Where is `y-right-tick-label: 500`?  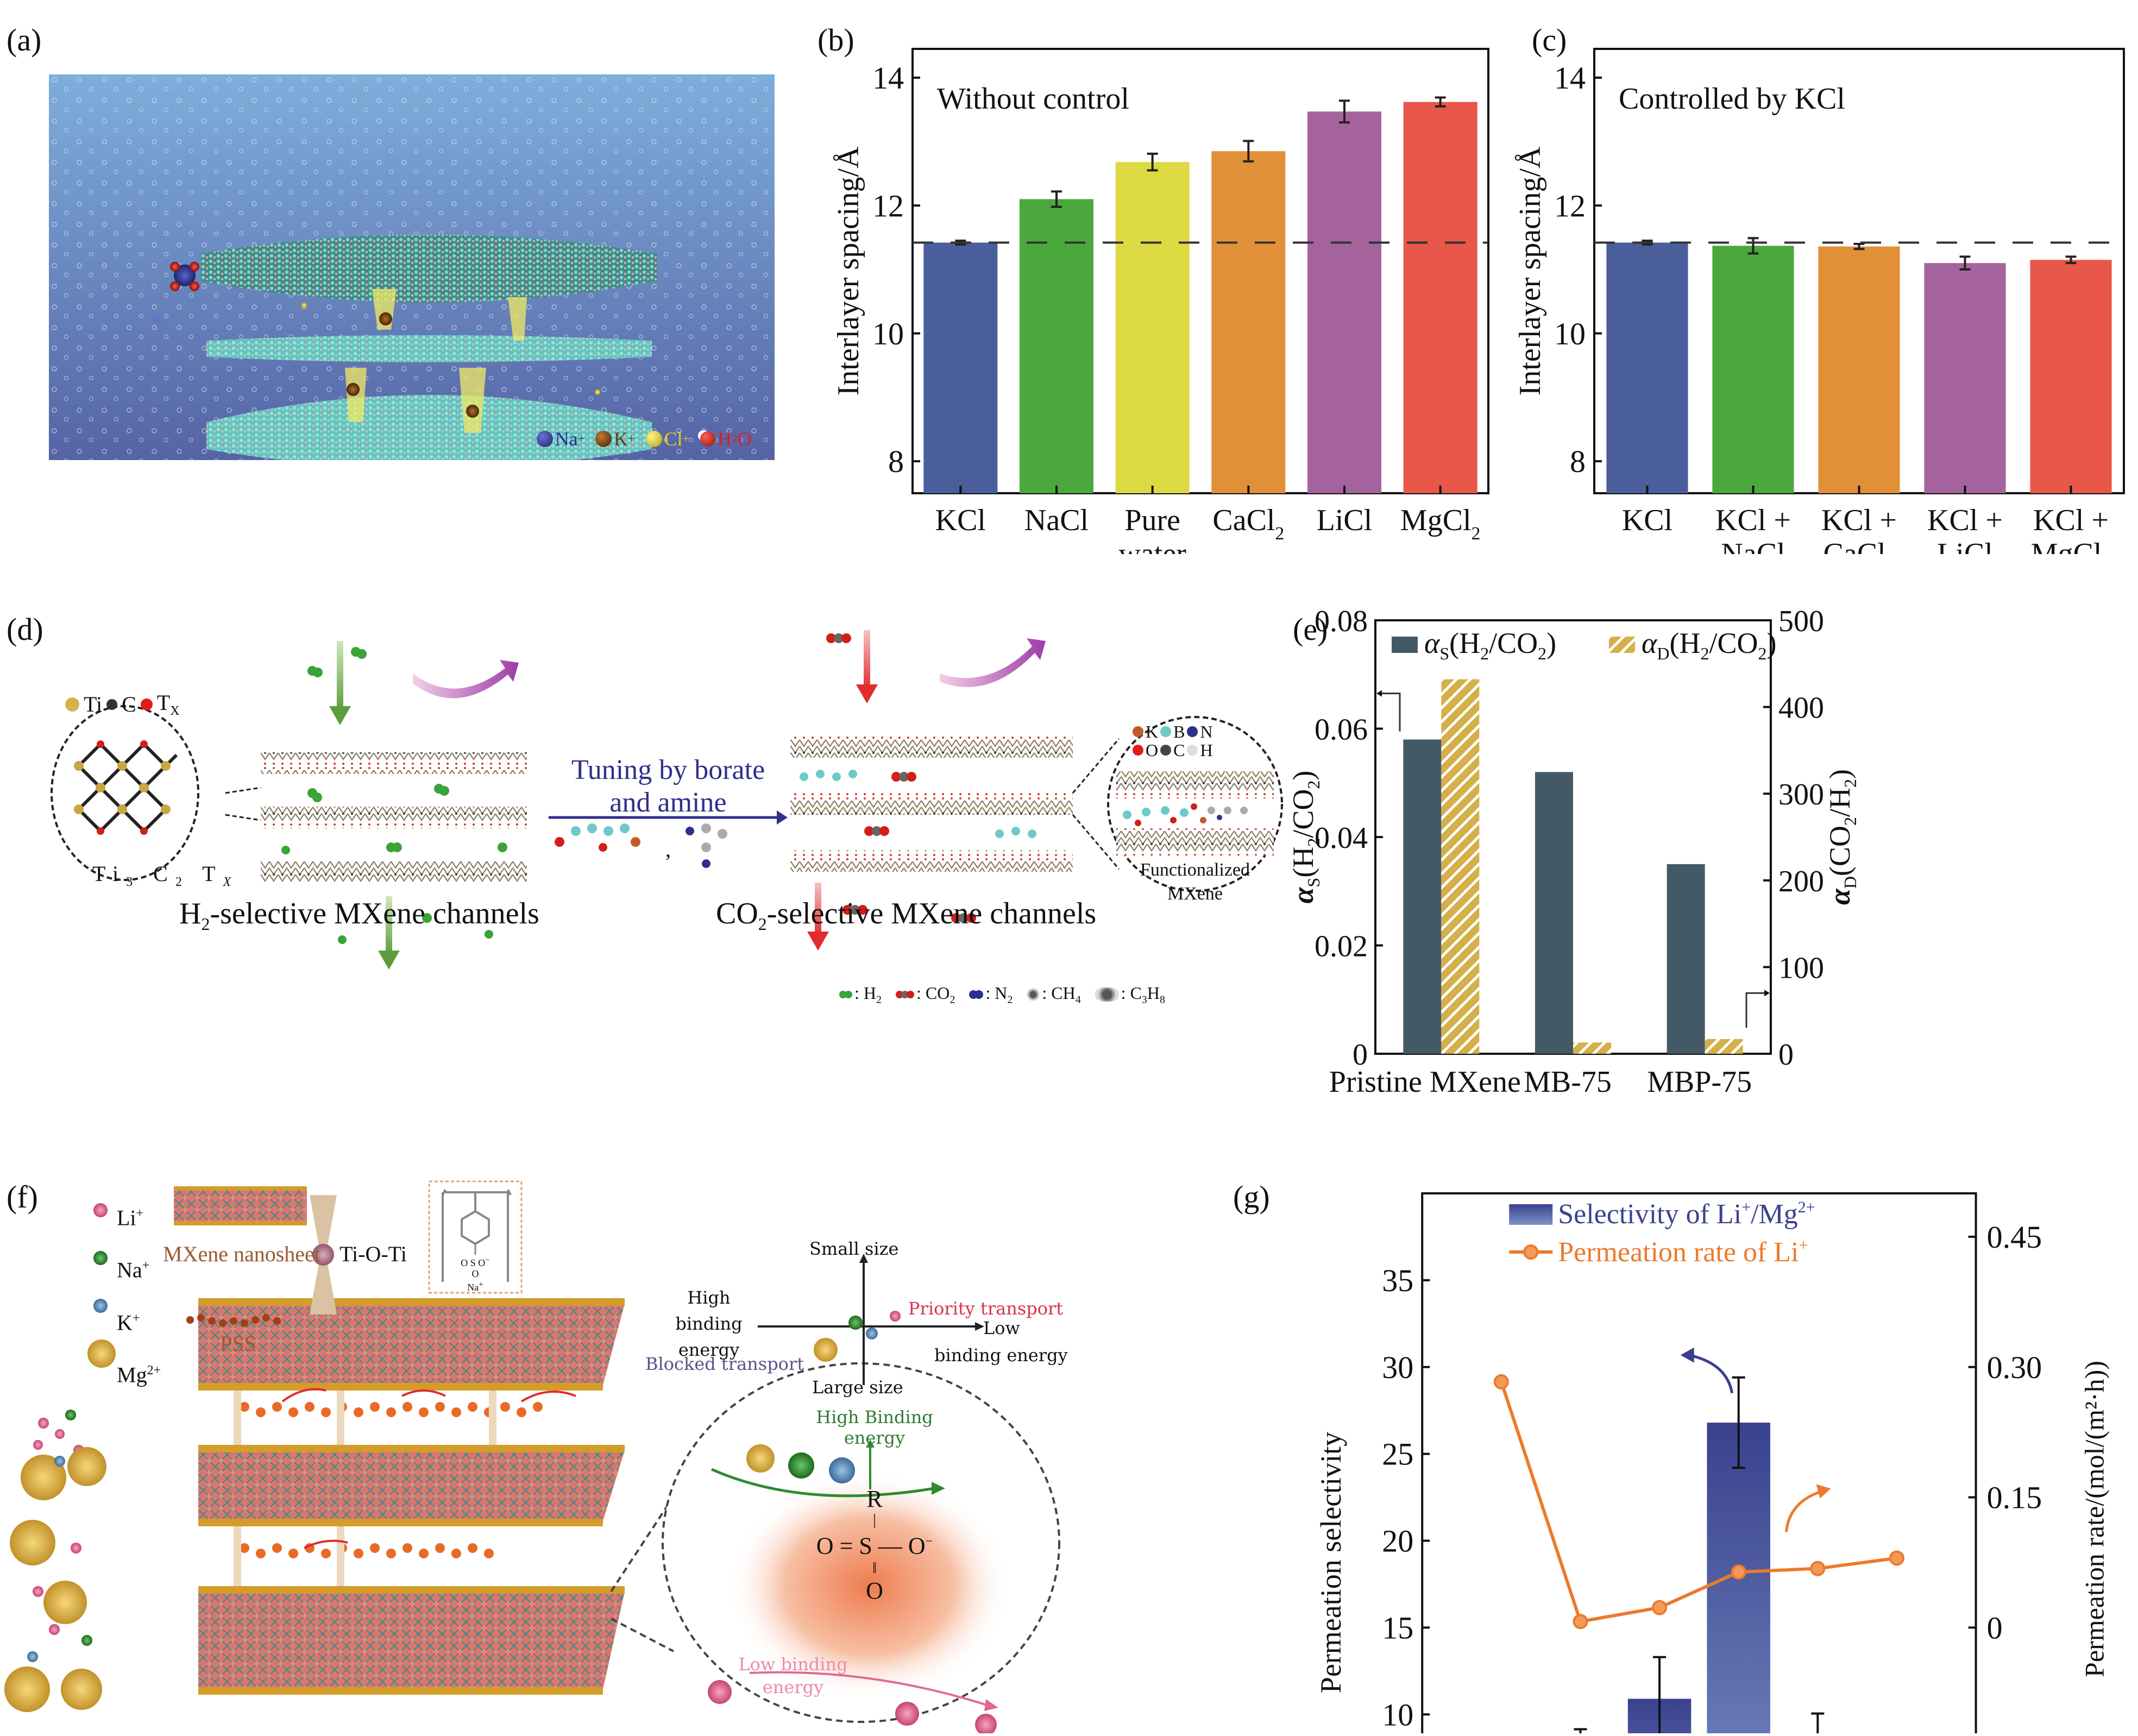 y-right-tick-label: 500 is located at coordinates (1801, 621).